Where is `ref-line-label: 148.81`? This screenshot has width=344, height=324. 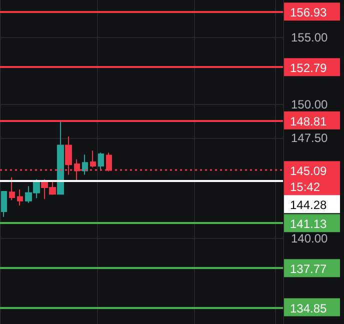
ref-line-label: 148.81 is located at coordinates (309, 121).